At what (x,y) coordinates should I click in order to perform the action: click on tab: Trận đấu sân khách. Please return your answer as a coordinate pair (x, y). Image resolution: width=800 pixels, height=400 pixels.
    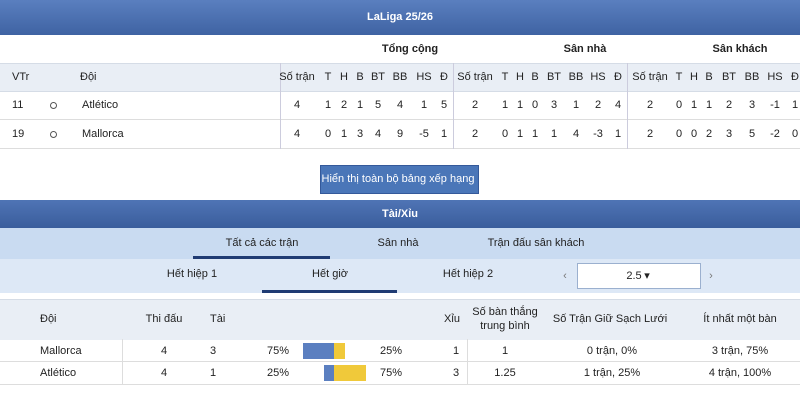
    Looking at the image, I should click on (536, 243).